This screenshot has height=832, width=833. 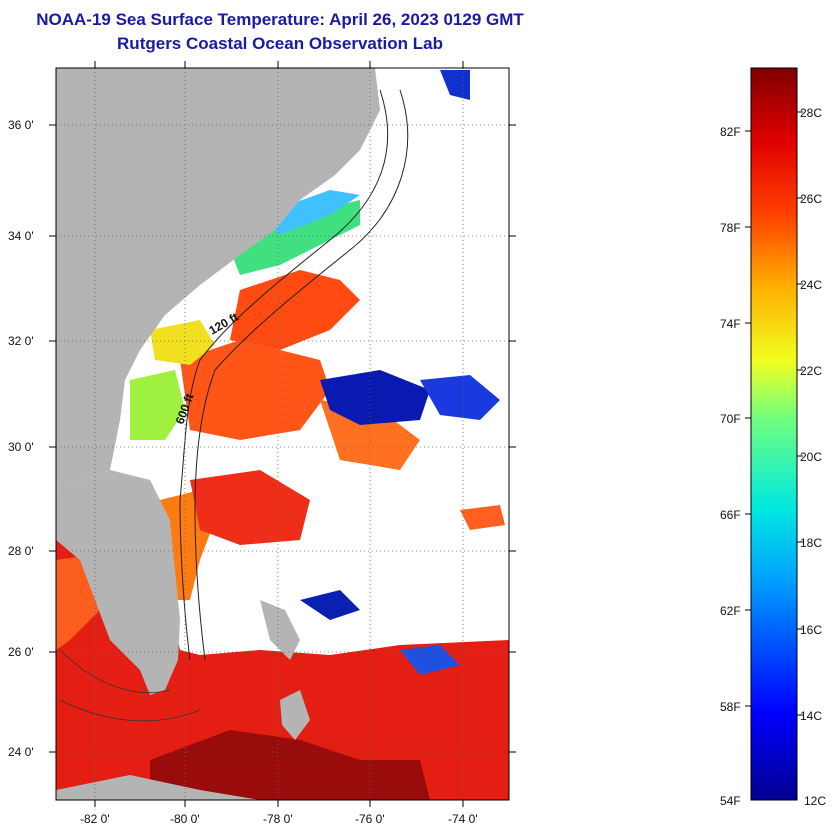 What do you see at coordinates (21, 652) in the screenshot?
I see `lat-label-26: 26 0'` at bounding box center [21, 652].